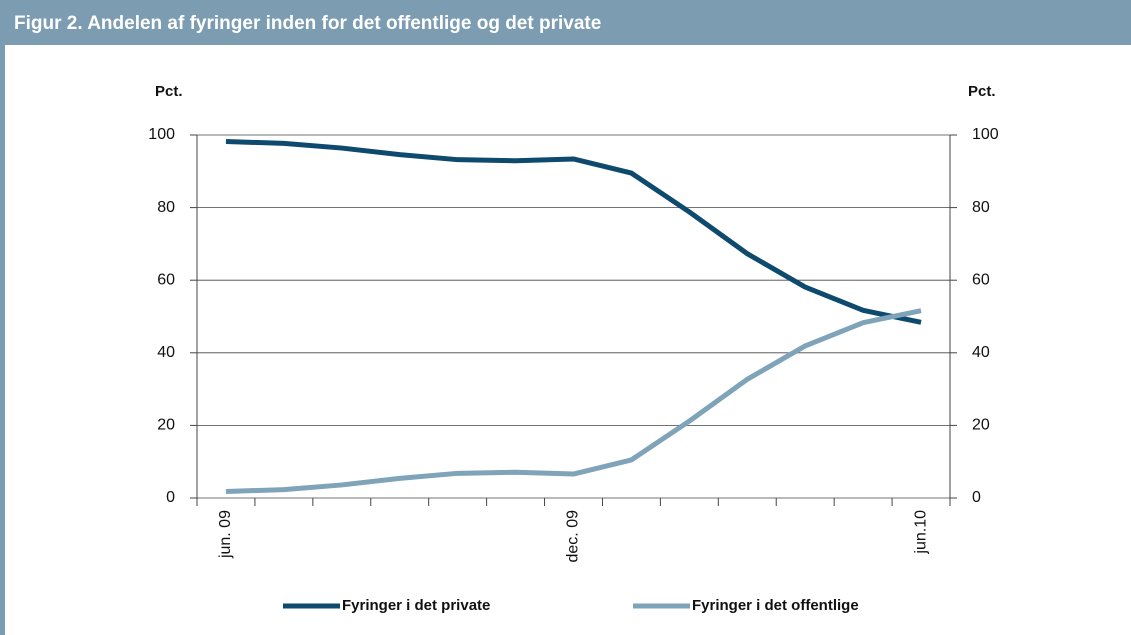  I want to click on legend-label: Fyringer i det offentlige, so click(775, 605).